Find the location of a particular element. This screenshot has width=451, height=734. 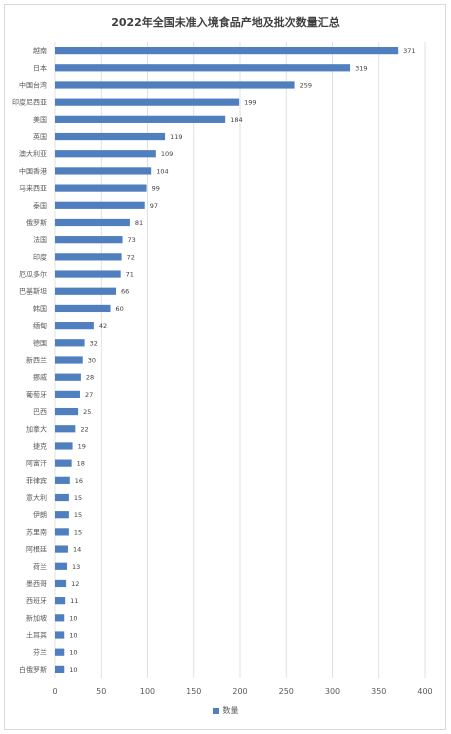

chart-legend: 数量 is located at coordinates (225, 710).